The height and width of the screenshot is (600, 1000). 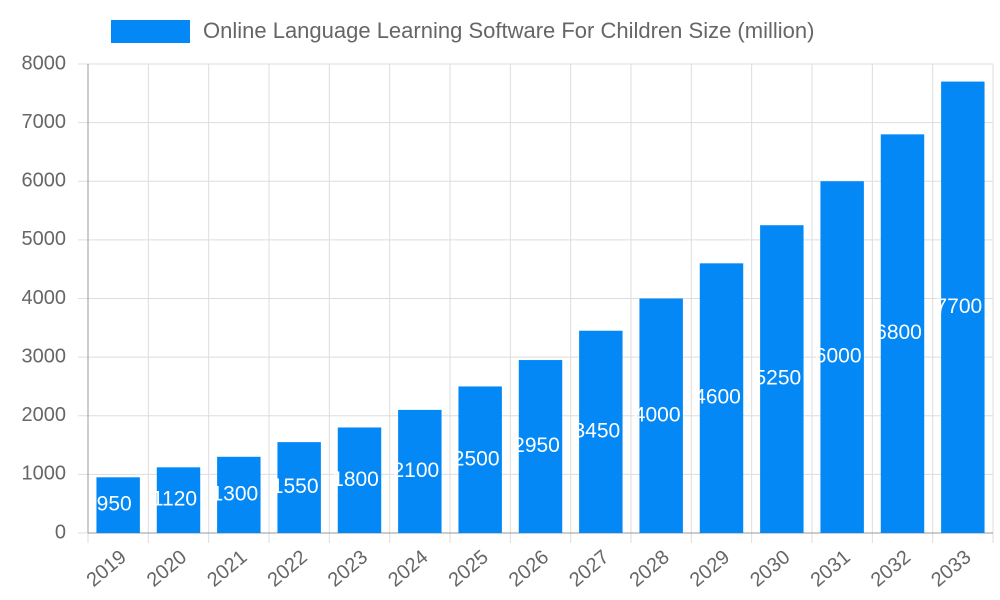 I want to click on x-tick-label: 2033, so click(x=951, y=568).